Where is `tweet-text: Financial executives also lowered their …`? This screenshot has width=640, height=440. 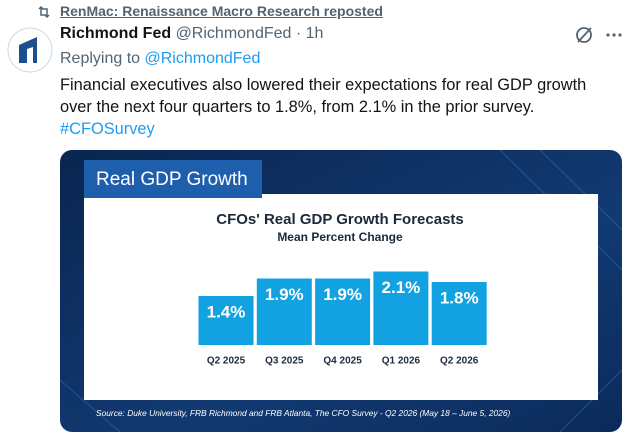 tweet-text: Financial executives also lowered their … is located at coordinates (323, 107).